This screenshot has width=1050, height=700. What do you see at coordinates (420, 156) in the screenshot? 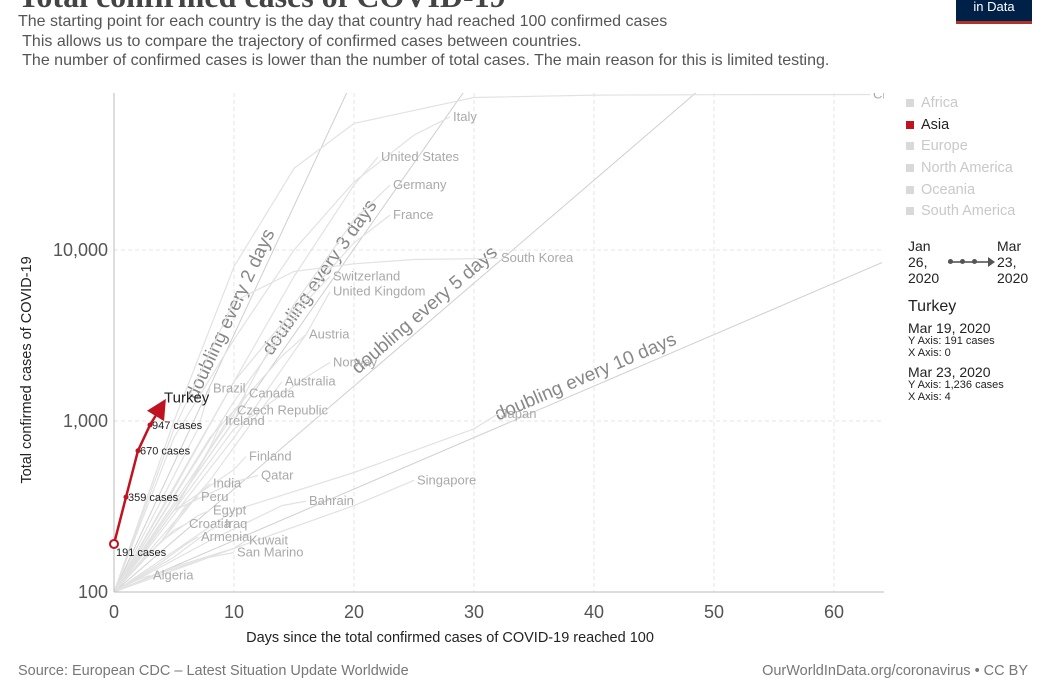
I see `series-label: United States` at bounding box center [420, 156].